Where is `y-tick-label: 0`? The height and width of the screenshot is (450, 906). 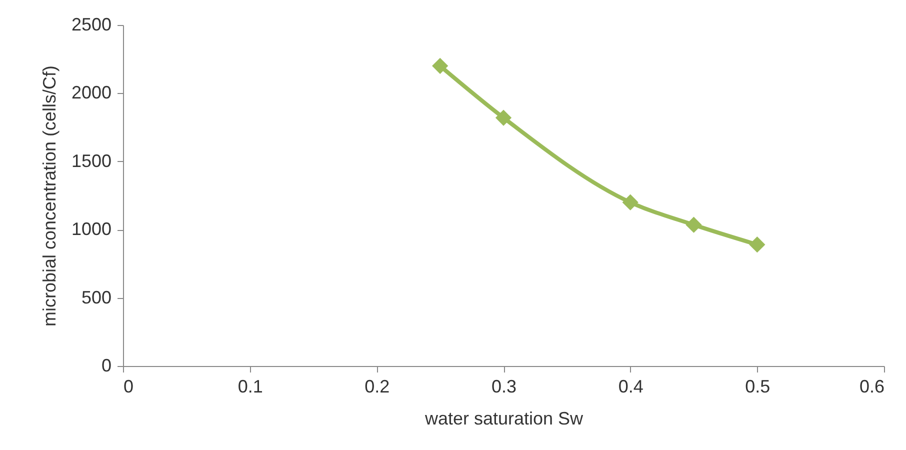 y-tick-label: 0 is located at coordinates (106, 366).